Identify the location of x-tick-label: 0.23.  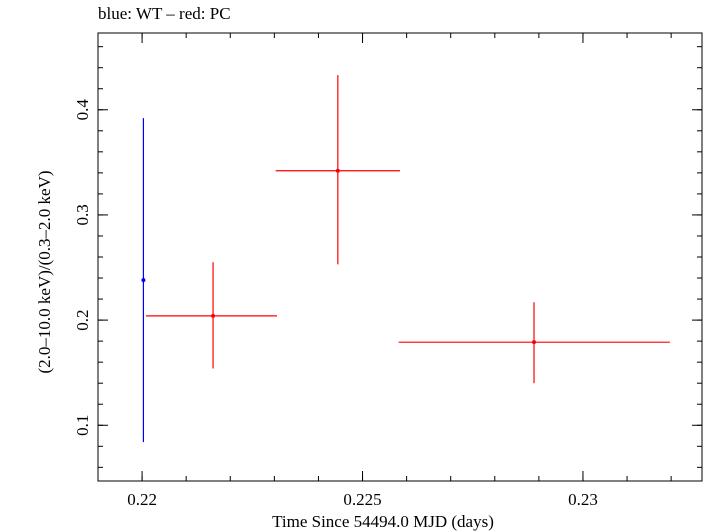
(583, 499).